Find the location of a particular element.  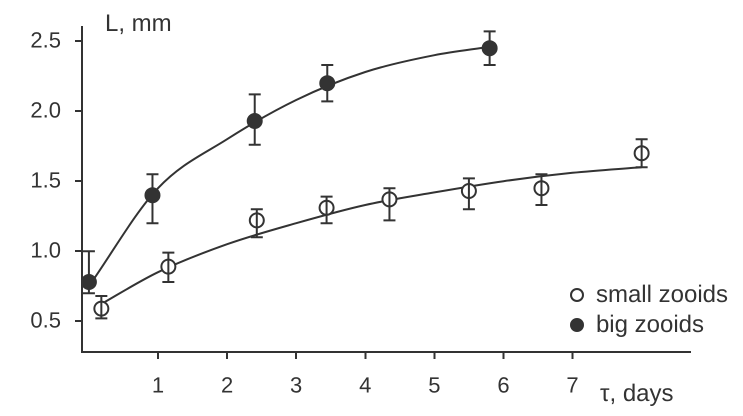

x-tick-label: 4 is located at coordinates (365, 385).